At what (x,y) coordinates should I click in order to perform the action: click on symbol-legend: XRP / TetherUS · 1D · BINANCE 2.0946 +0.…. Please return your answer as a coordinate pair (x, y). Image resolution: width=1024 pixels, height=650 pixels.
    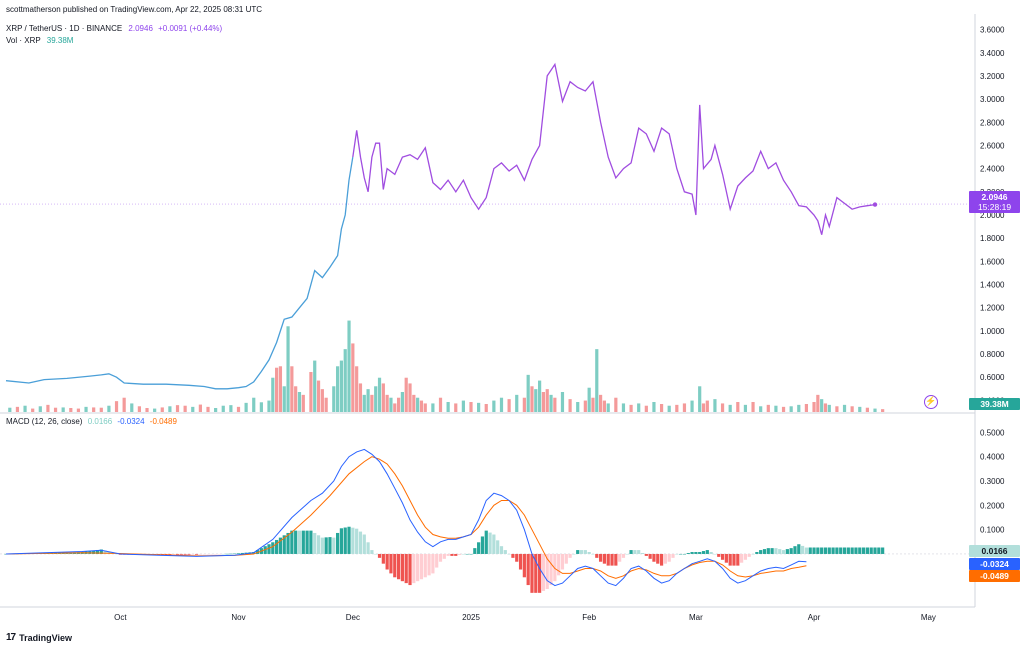
    Looking at the image, I should click on (114, 28).